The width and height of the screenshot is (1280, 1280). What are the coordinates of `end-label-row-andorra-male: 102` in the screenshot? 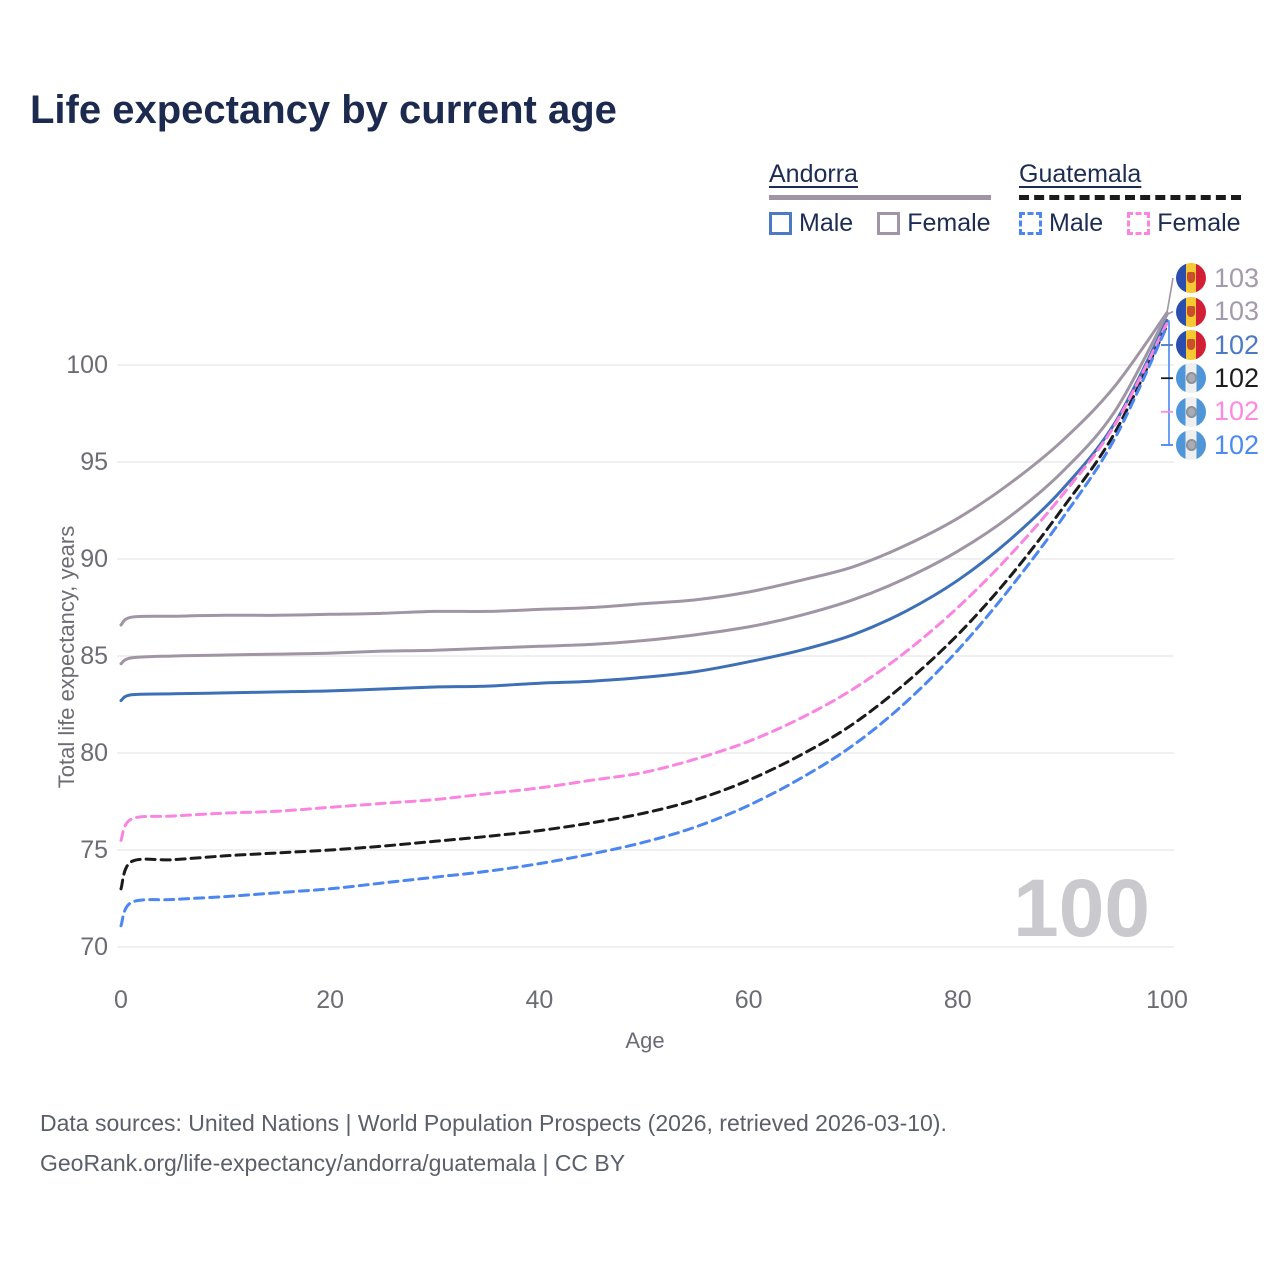 It's located at (1217, 345).